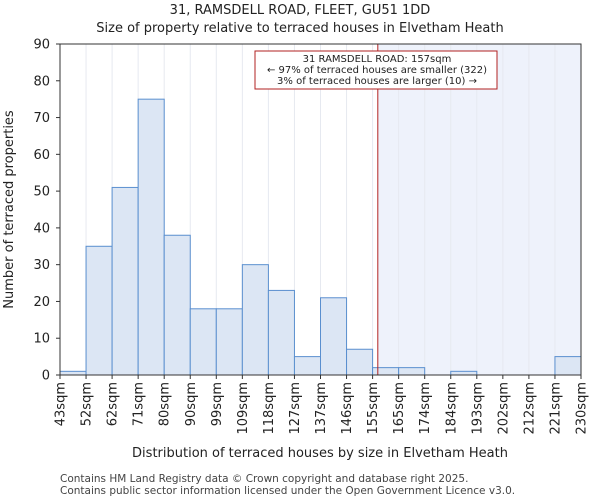 This screenshot has width=600, height=500. What do you see at coordinates (377, 81) in the screenshot?
I see `annotation-line-3: 3% of terraced houses are larger (10) →` at bounding box center [377, 81].